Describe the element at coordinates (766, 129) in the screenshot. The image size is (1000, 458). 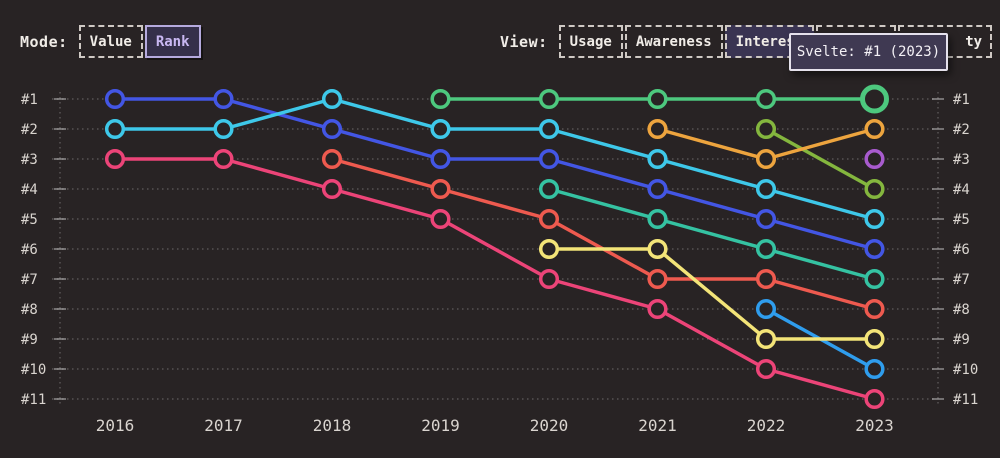
I see `data-point-lime-2022` at that location.